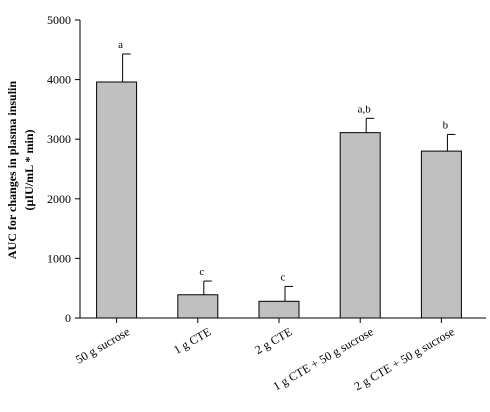  What do you see at coordinates (59, 258) in the screenshot?
I see `y-tick-label: 1000` at bounding box center [59, 258].